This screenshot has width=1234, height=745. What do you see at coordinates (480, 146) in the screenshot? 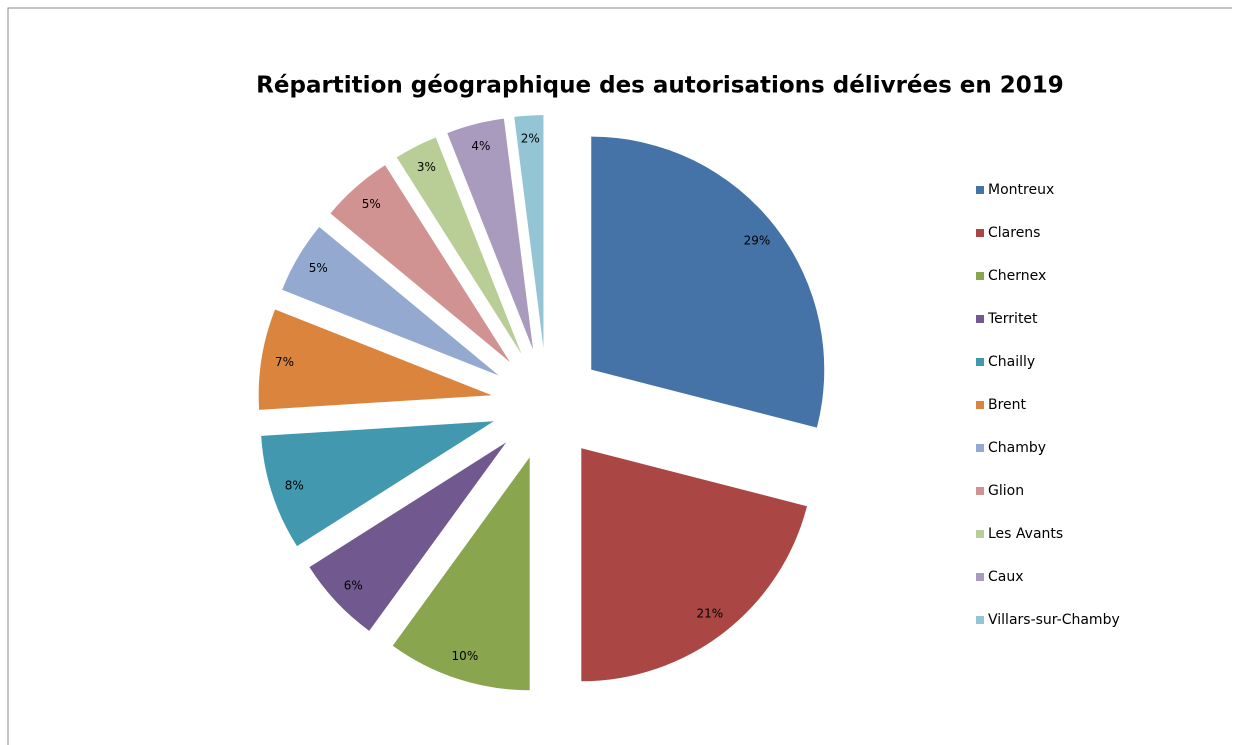
I see `value-label: 4%` at bounding box center [480, 146].